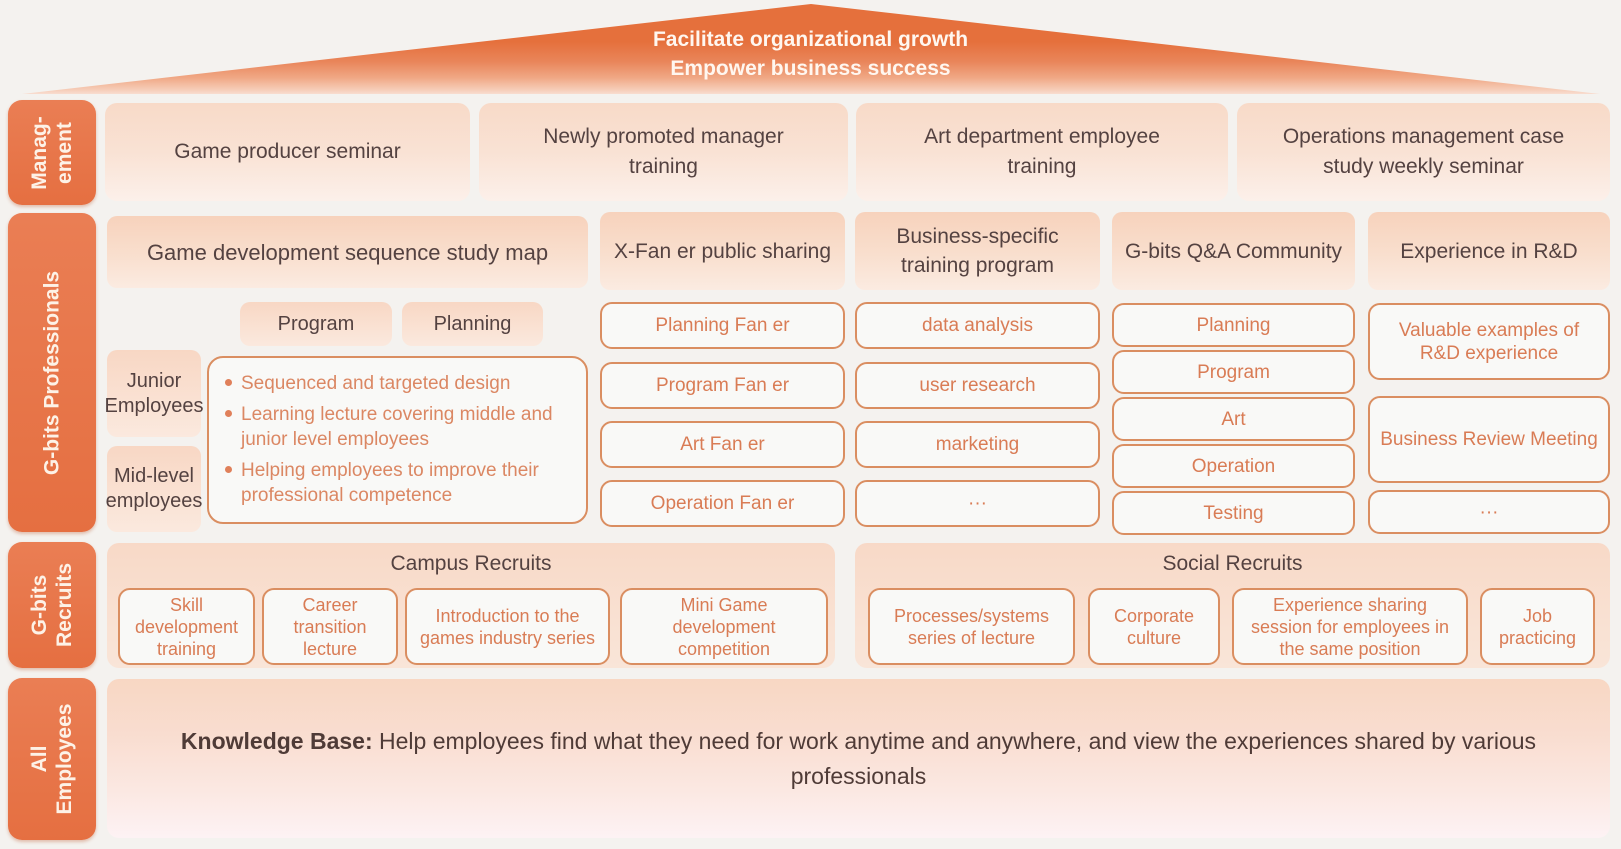 This screenshot has height=849, width=1621. I want to click on column-item: Planning, so click(1233, 325).